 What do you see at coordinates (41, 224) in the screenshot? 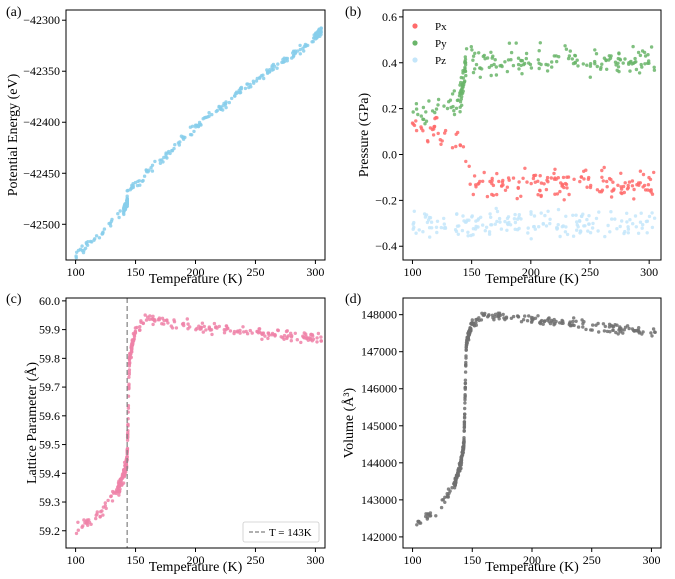
I see `a-ytick-label: −42500` at bounding box center [41, 224].